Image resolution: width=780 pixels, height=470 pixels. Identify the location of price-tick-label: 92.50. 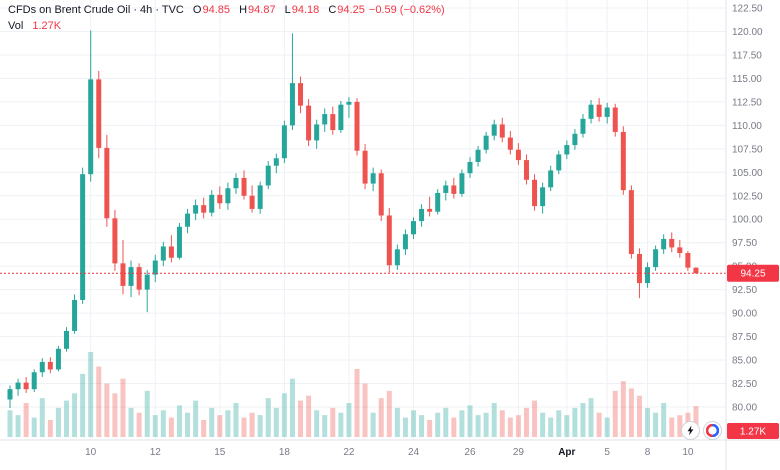
(744, 290).